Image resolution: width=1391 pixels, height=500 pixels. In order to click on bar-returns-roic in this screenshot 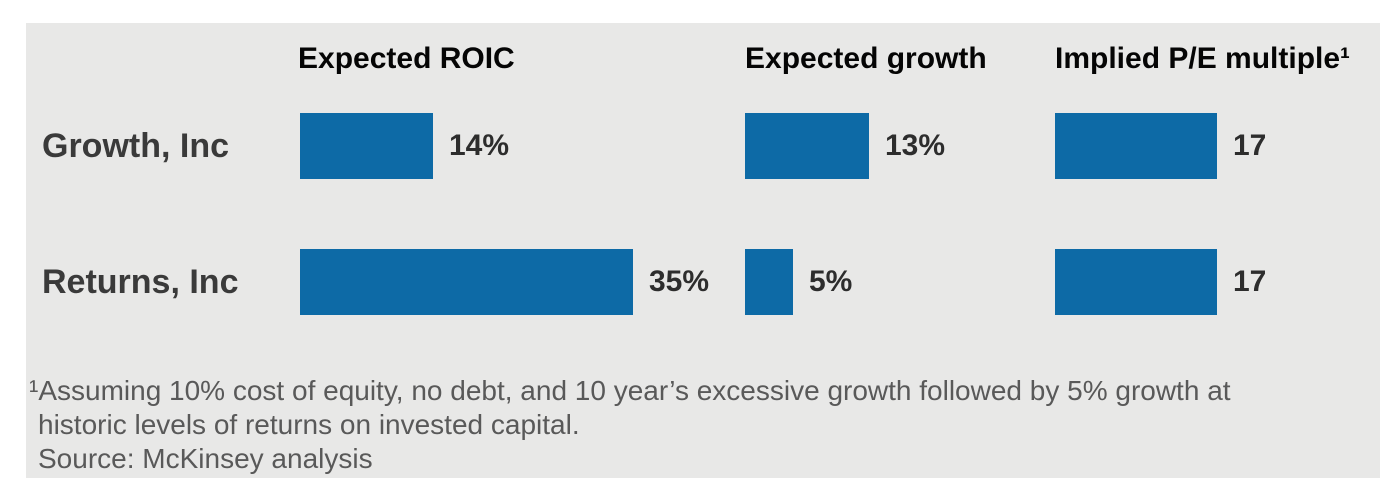, I will do `click(466, 282)`.